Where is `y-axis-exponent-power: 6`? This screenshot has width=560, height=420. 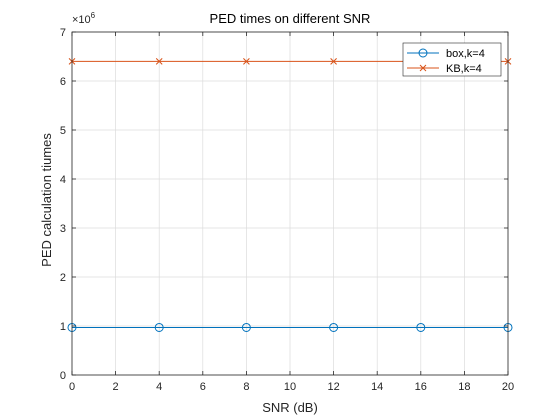 y-axis-exponent-power: 6 is located at coordinates (93, 15).